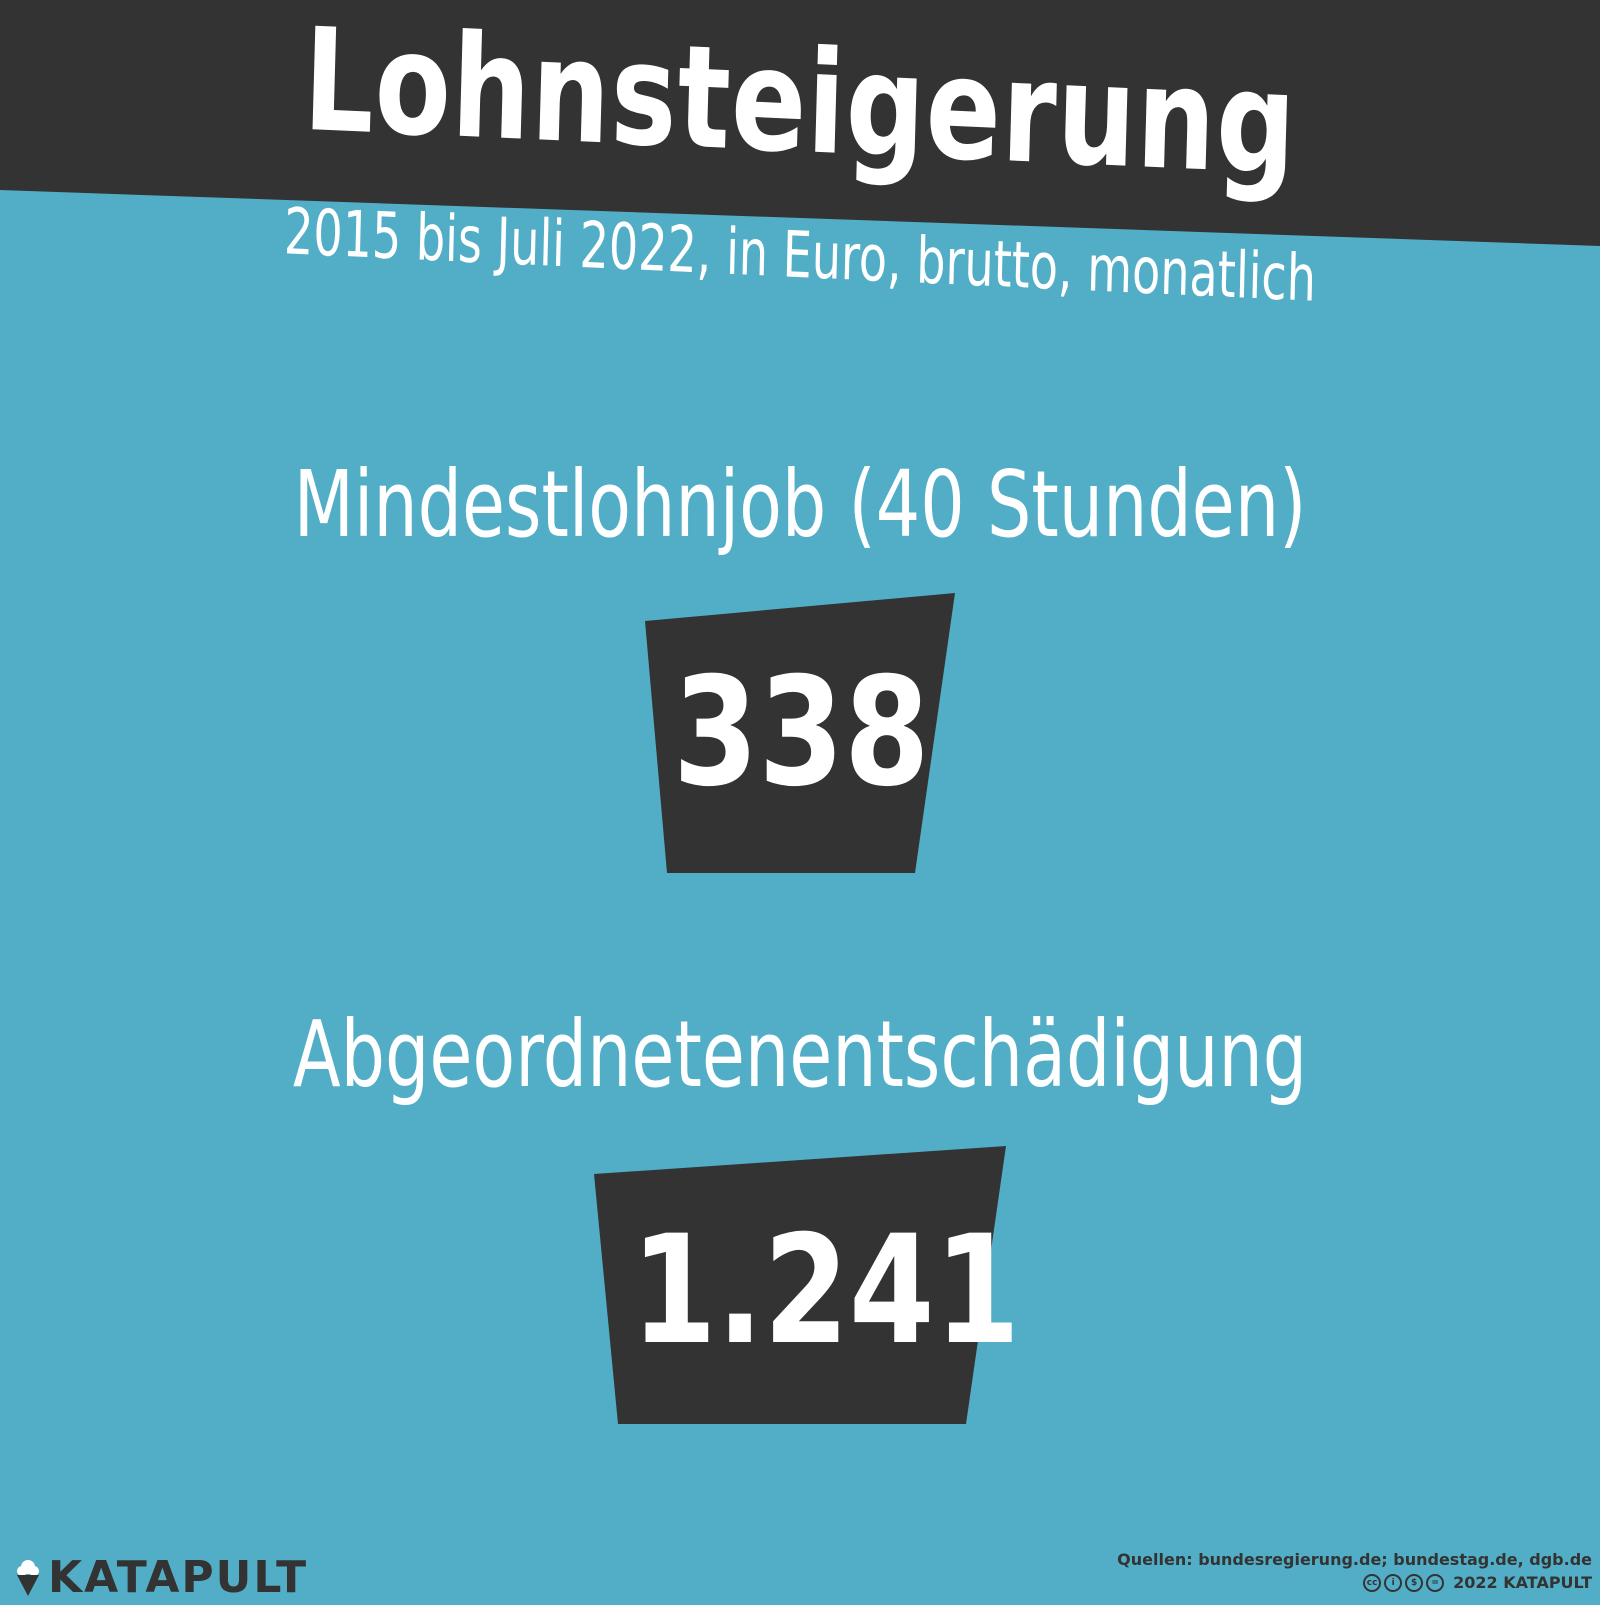 Image resolution: width=1600 pixels, height=1605 pixels. Describe the element at coordinates (1354, 1583) in the screenshot. I see `license-row: cc i $ = 2022 KATAPULT` at that location.